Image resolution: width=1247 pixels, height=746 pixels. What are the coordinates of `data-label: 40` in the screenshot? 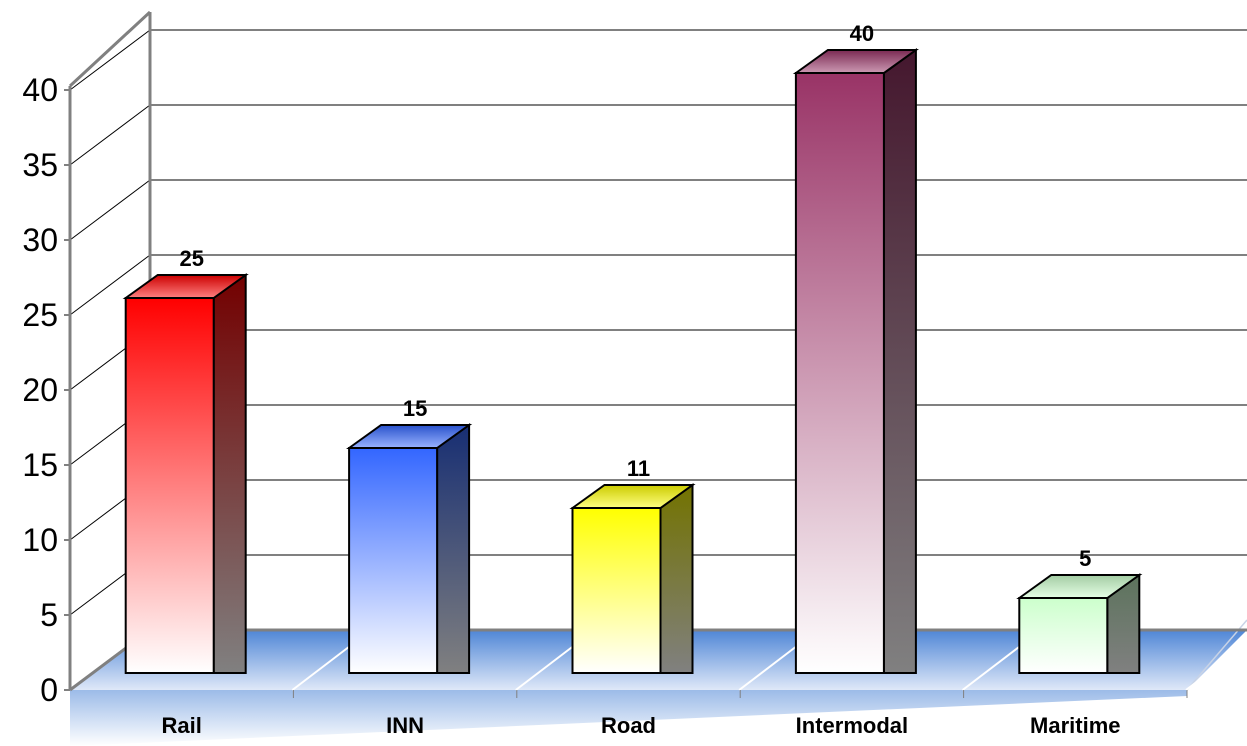 It's located at (862, 33).